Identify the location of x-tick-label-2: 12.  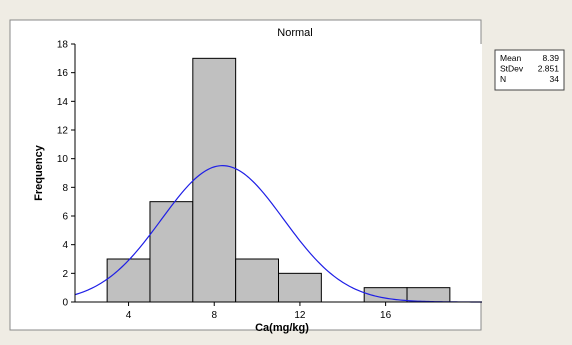
(300, 315).